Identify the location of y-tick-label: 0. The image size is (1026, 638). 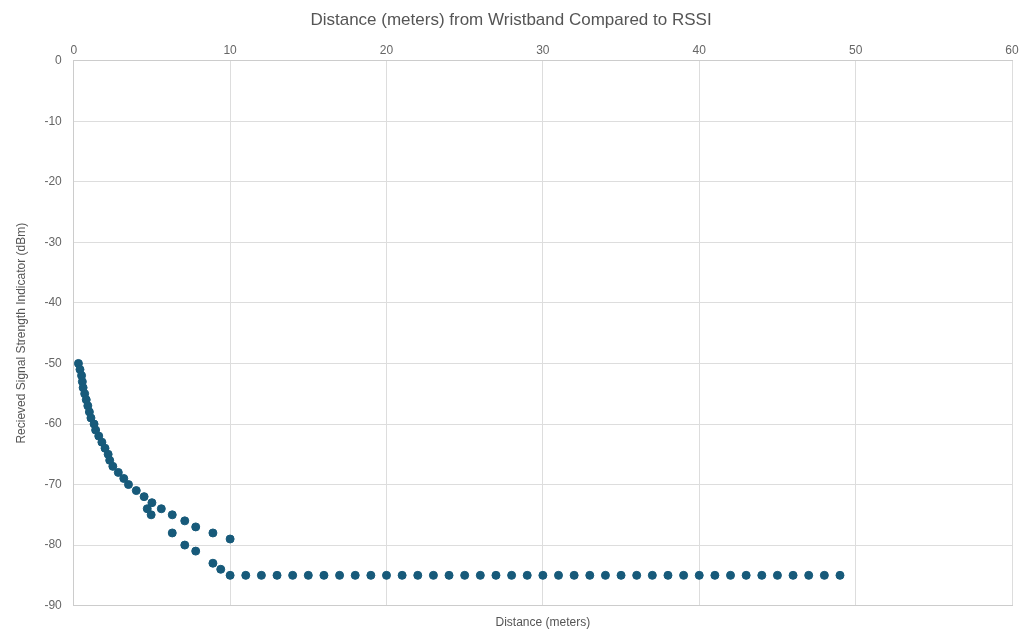
(59, 60).